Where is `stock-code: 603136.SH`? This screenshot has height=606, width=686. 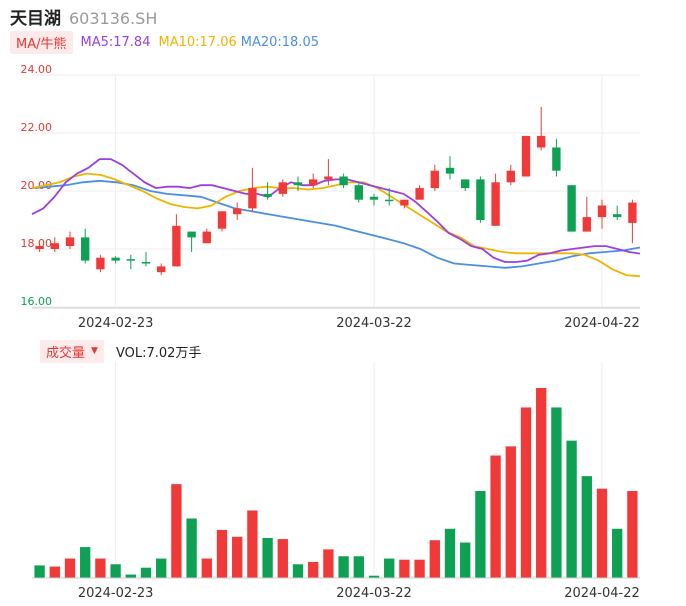
stock-code: 603136.SH is located at coordinates (113, 18).